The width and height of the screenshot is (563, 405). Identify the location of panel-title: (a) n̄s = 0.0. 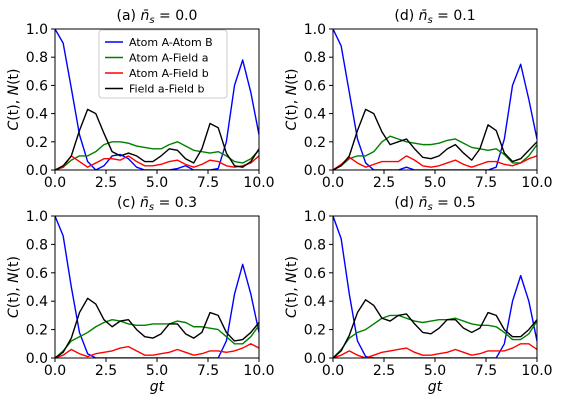
(157, 17).